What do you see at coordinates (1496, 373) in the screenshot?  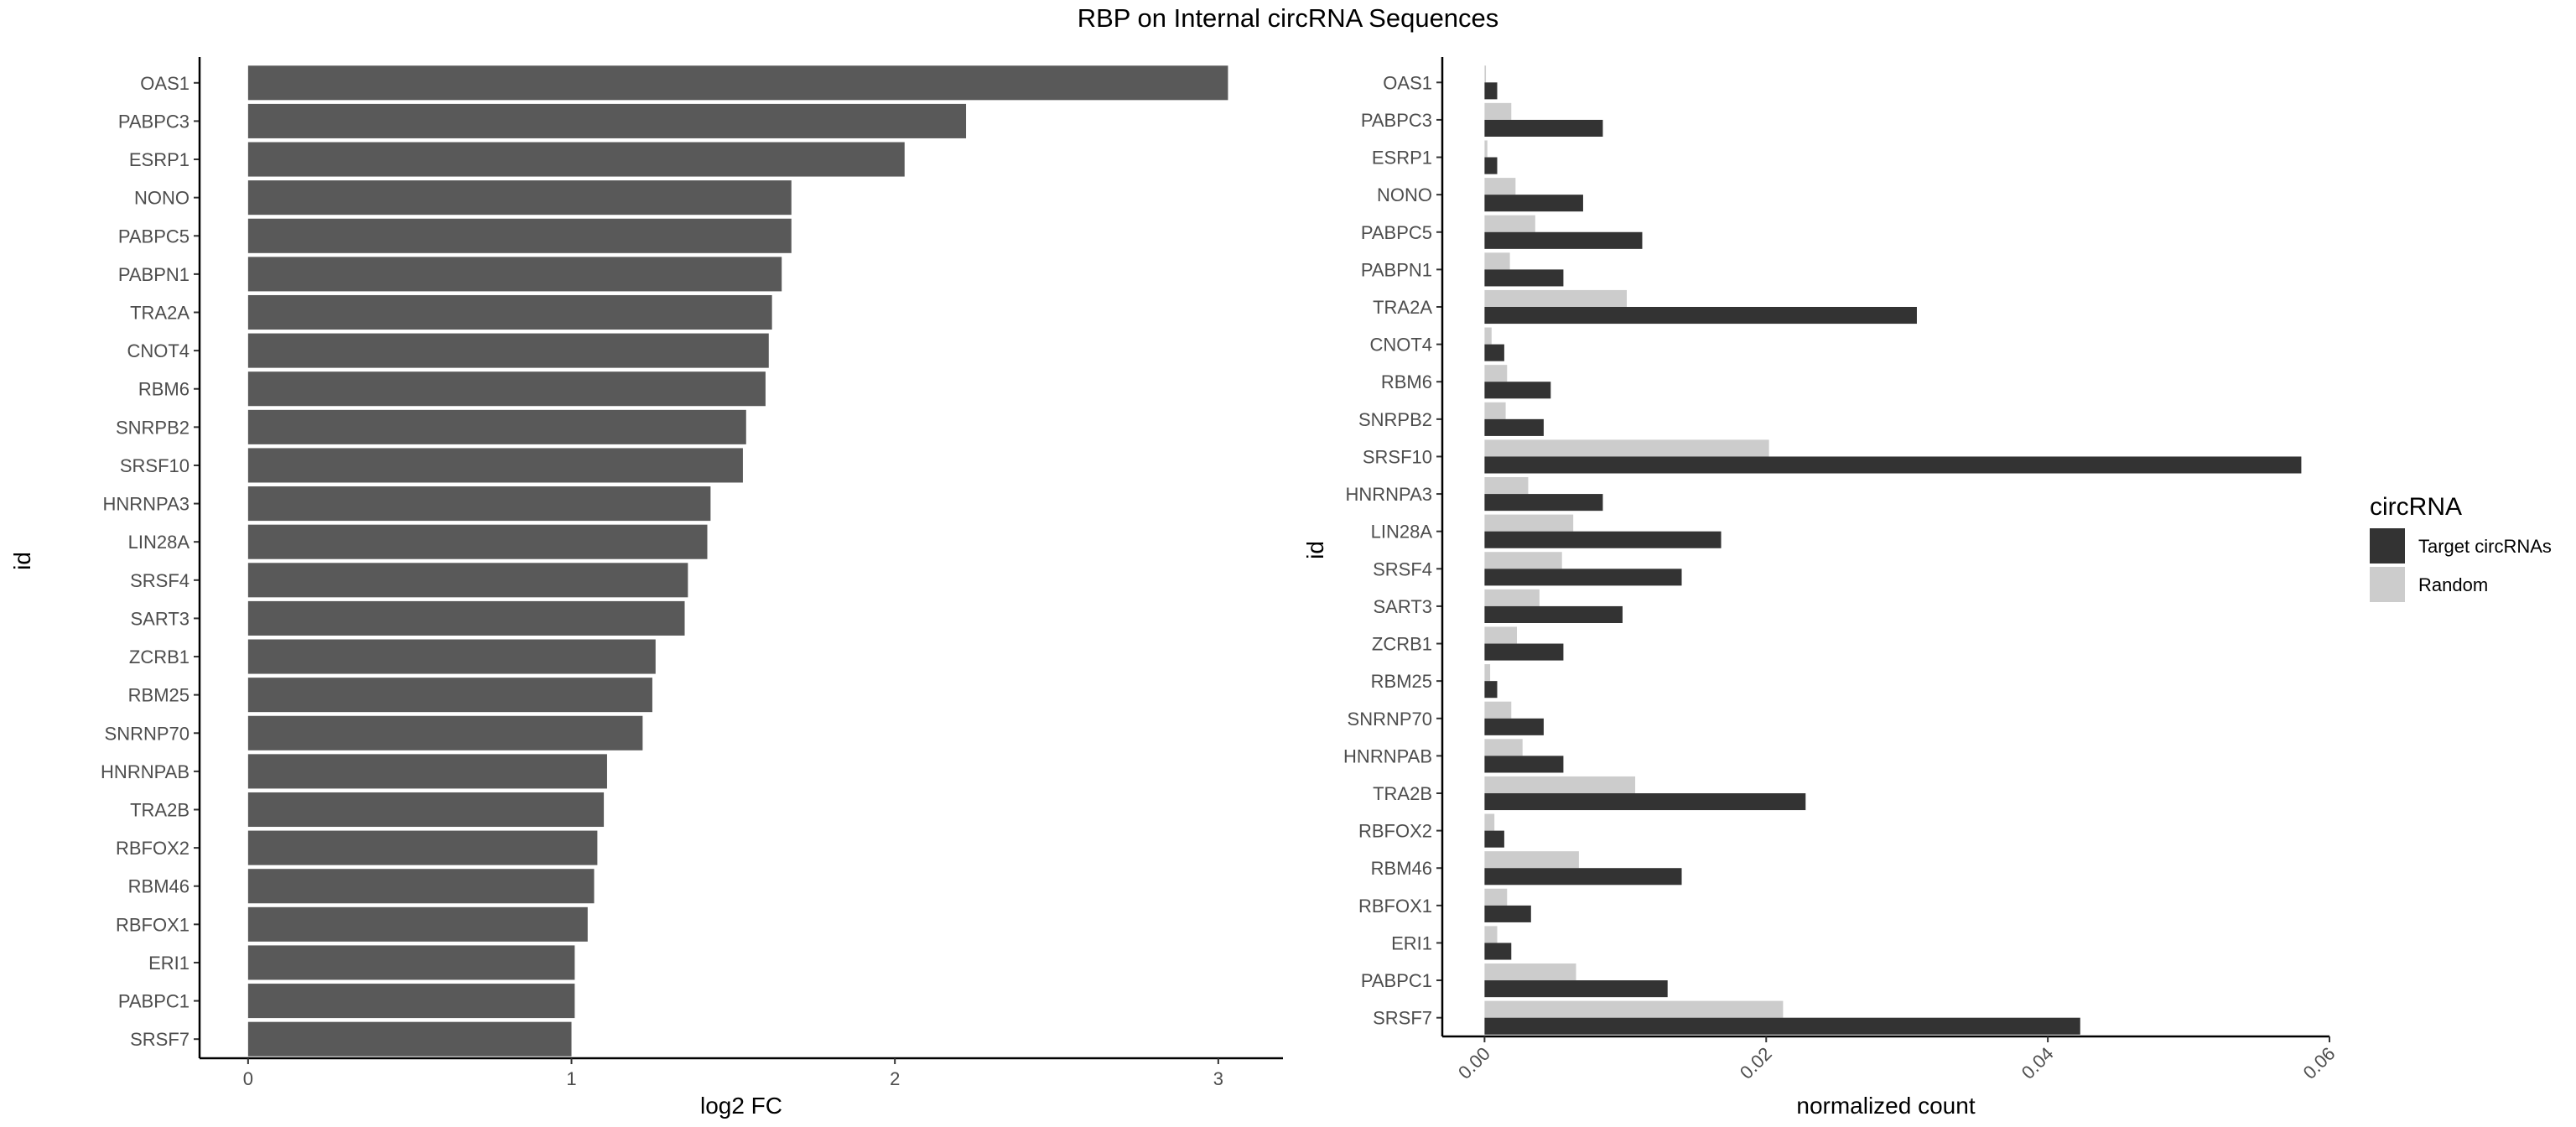 I see `bar-random-rbm6` at bounding box center [1496, 373].